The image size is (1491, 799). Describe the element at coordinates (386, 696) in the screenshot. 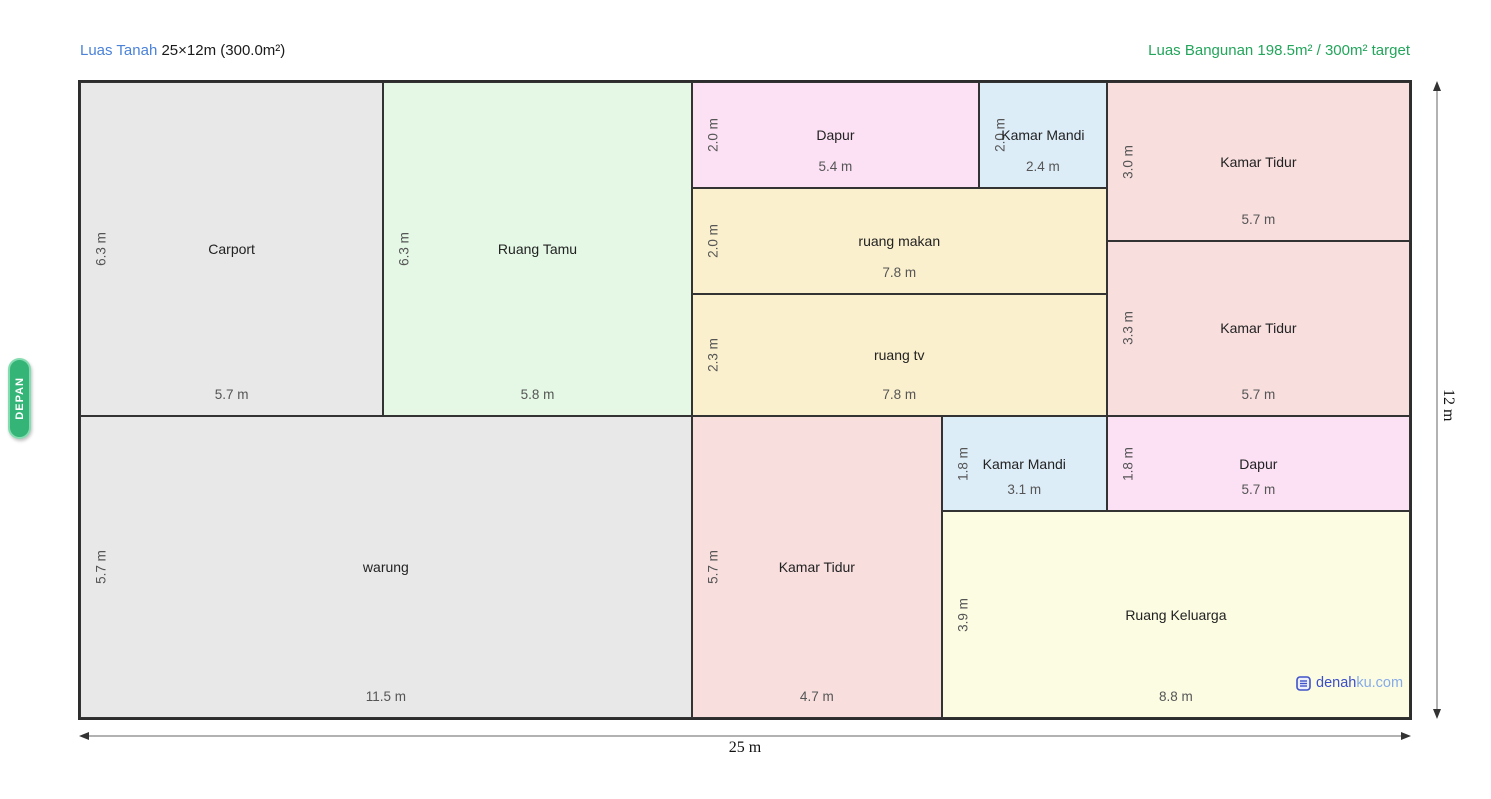

I see `room-width-label: 11.5 m` at that location.